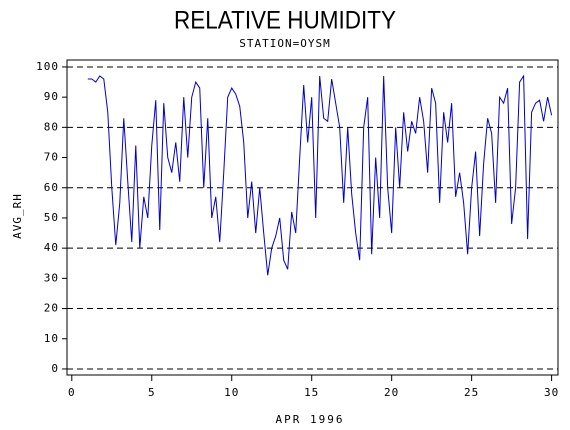 The height and width of the screenshot is (430, 570). What do you see at coordinates (55, 368) in the screenshot?
I see `y-tick-label: 0` at bounding box center [55, 368].